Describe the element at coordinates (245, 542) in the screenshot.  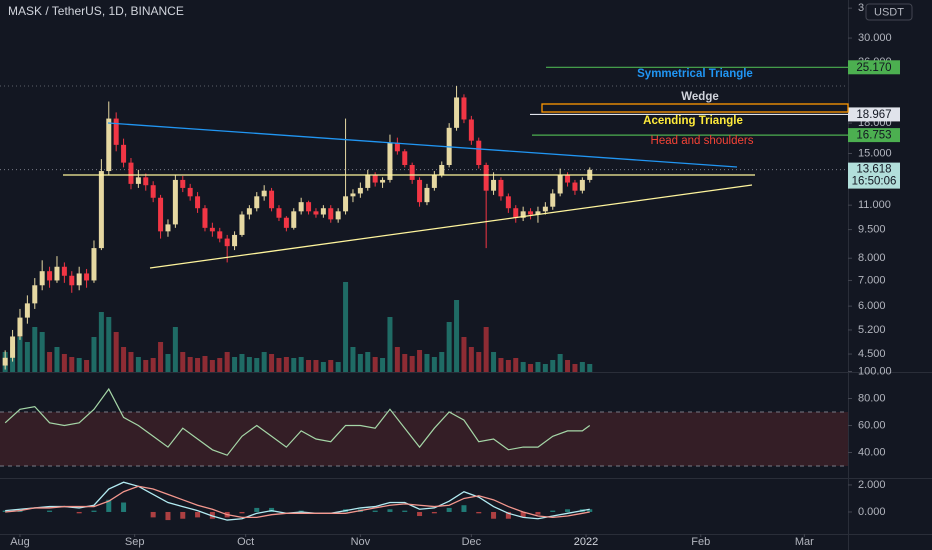
I see `x-tick-label: Oct` at that location.